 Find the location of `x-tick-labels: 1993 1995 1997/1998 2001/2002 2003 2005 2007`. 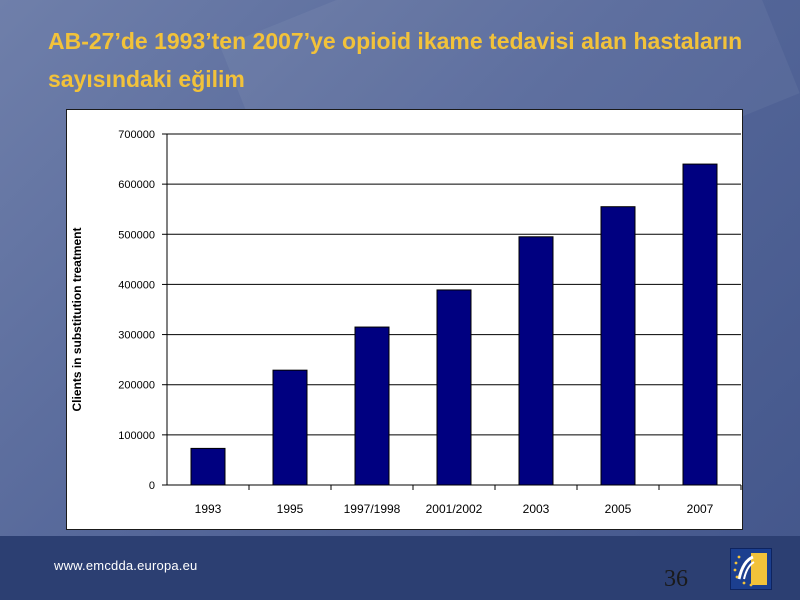

x-tick-labels: 1993 1995 1997/1998 2001/2002 2003 2005 2007 is located at coordinates (454, 509).